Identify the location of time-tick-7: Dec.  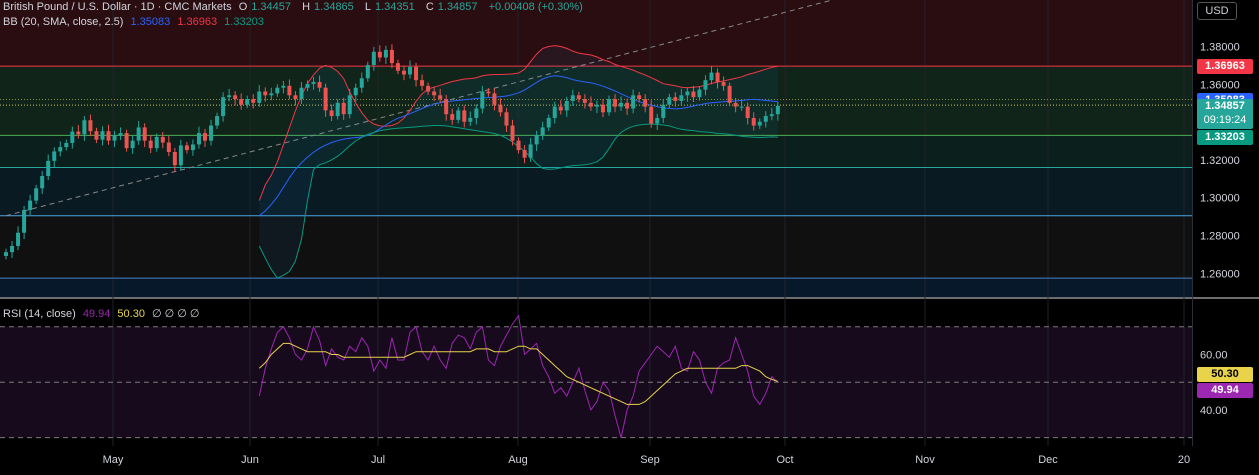
(1048, 460).